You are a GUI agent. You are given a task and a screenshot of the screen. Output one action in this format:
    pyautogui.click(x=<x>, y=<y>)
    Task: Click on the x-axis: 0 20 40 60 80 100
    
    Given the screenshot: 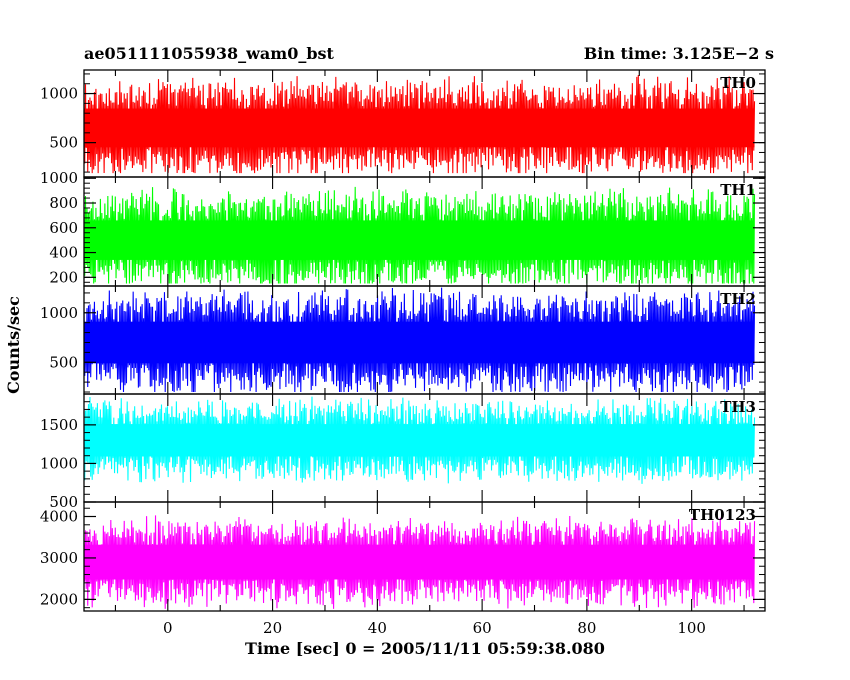 What is the action you would take?
    pyautogui.click(x=434, y=628)
    